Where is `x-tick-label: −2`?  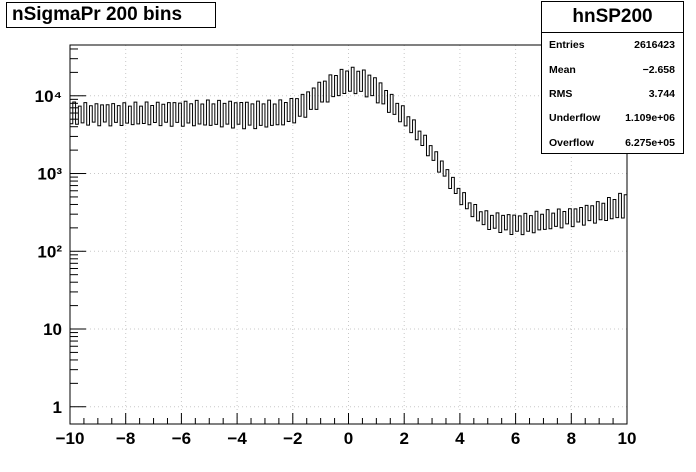 x-tick-label: −2 is located at coordinates (292, 438).